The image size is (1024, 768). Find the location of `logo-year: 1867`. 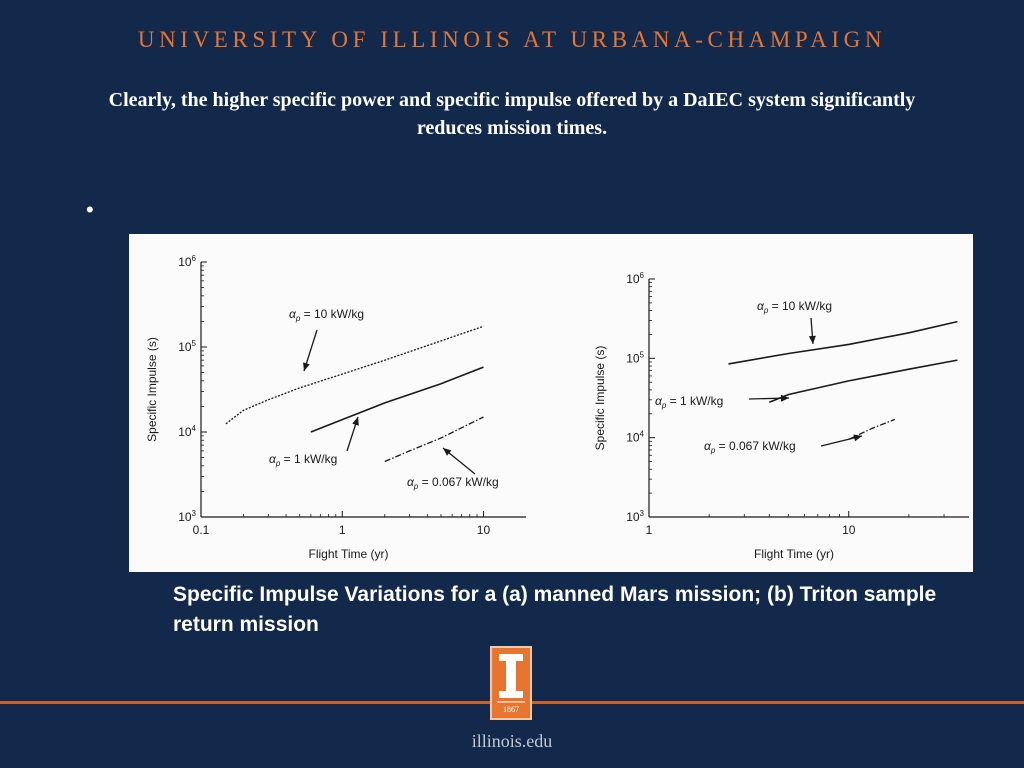

logo-year: 1867 is located at coordinates (511, 709).